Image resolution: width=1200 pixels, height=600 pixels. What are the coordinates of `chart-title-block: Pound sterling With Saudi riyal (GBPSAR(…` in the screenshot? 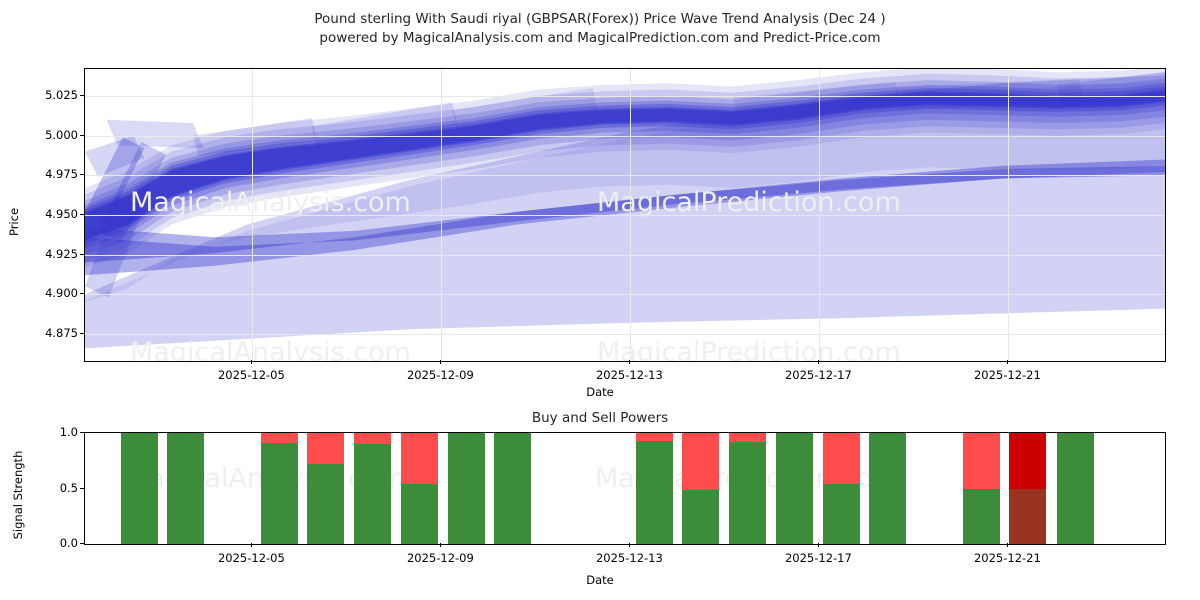 It's located at (600, 29).